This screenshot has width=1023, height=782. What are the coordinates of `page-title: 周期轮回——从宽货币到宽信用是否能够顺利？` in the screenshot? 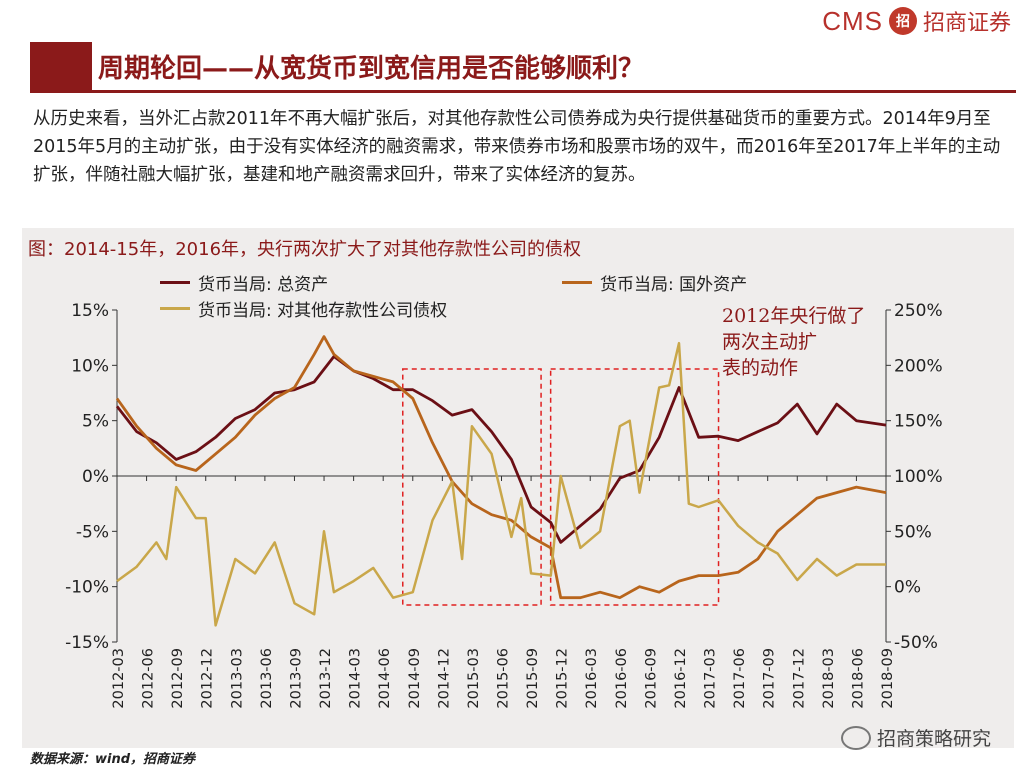 It's located at (371, 69).